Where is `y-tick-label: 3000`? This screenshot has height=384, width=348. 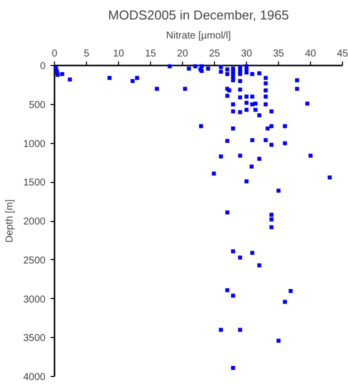 y-tick-label: 3000 is located at coordinates (34, 300).